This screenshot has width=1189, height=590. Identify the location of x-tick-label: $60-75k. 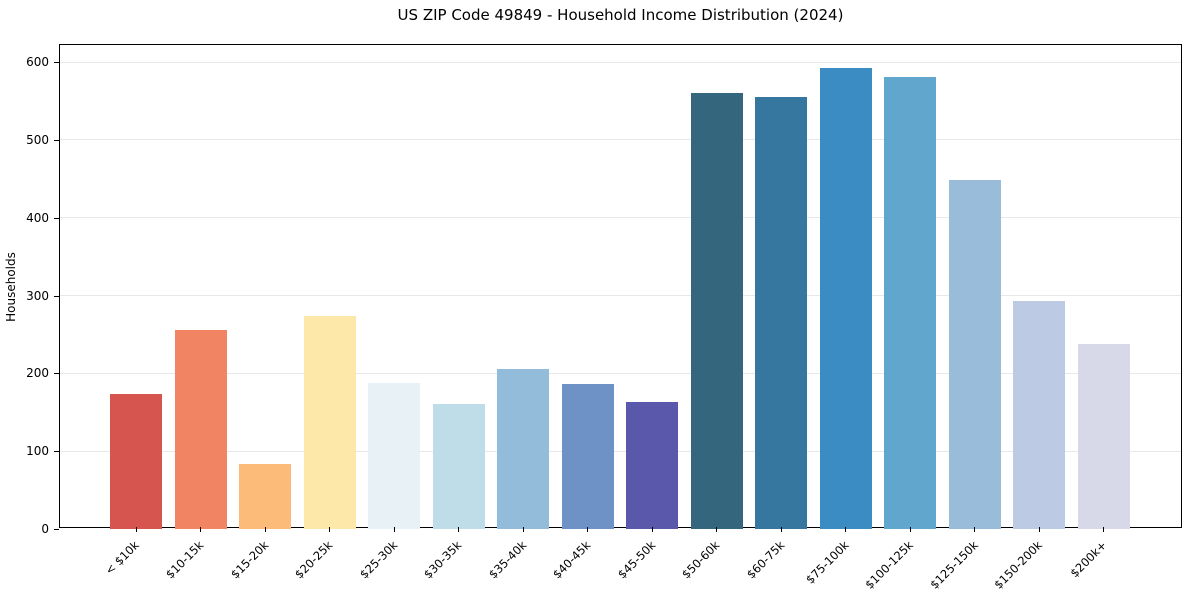
(765, 560).